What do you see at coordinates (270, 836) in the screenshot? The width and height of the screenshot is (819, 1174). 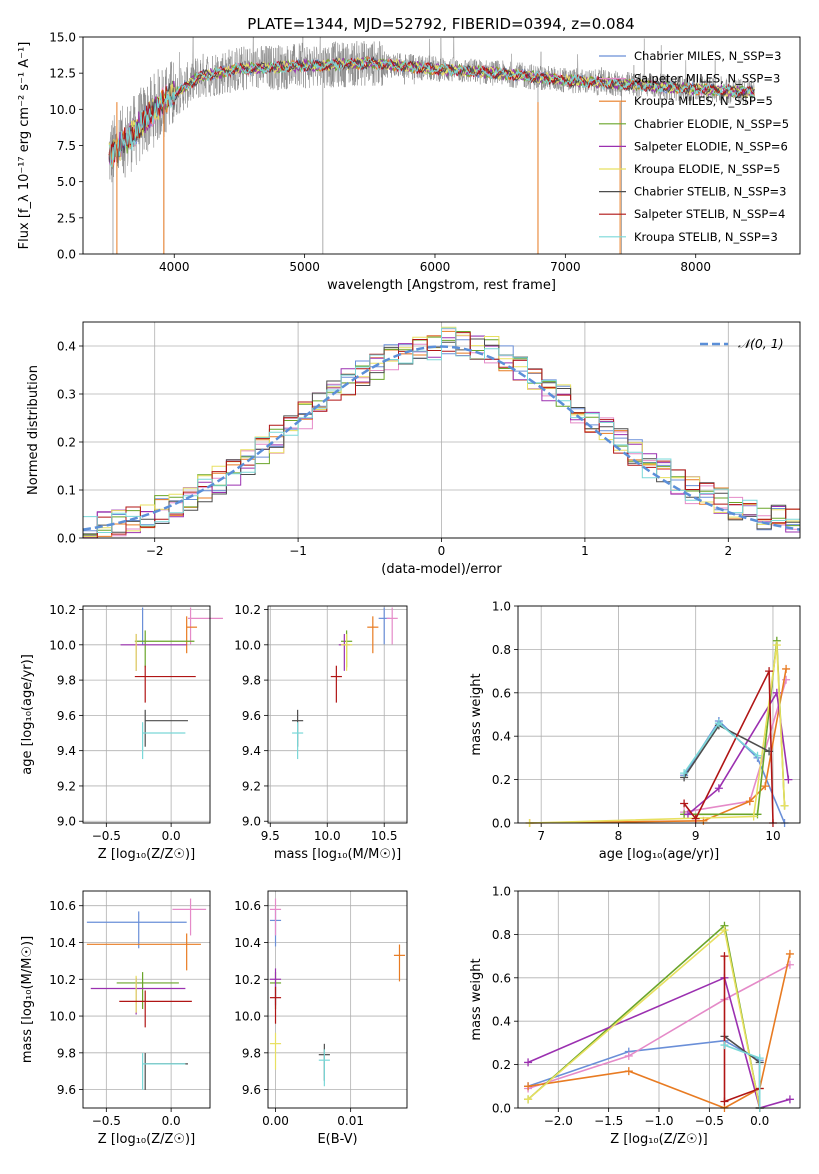 I see `x-tick-label: 9.5` at bounding box center [270, 836].